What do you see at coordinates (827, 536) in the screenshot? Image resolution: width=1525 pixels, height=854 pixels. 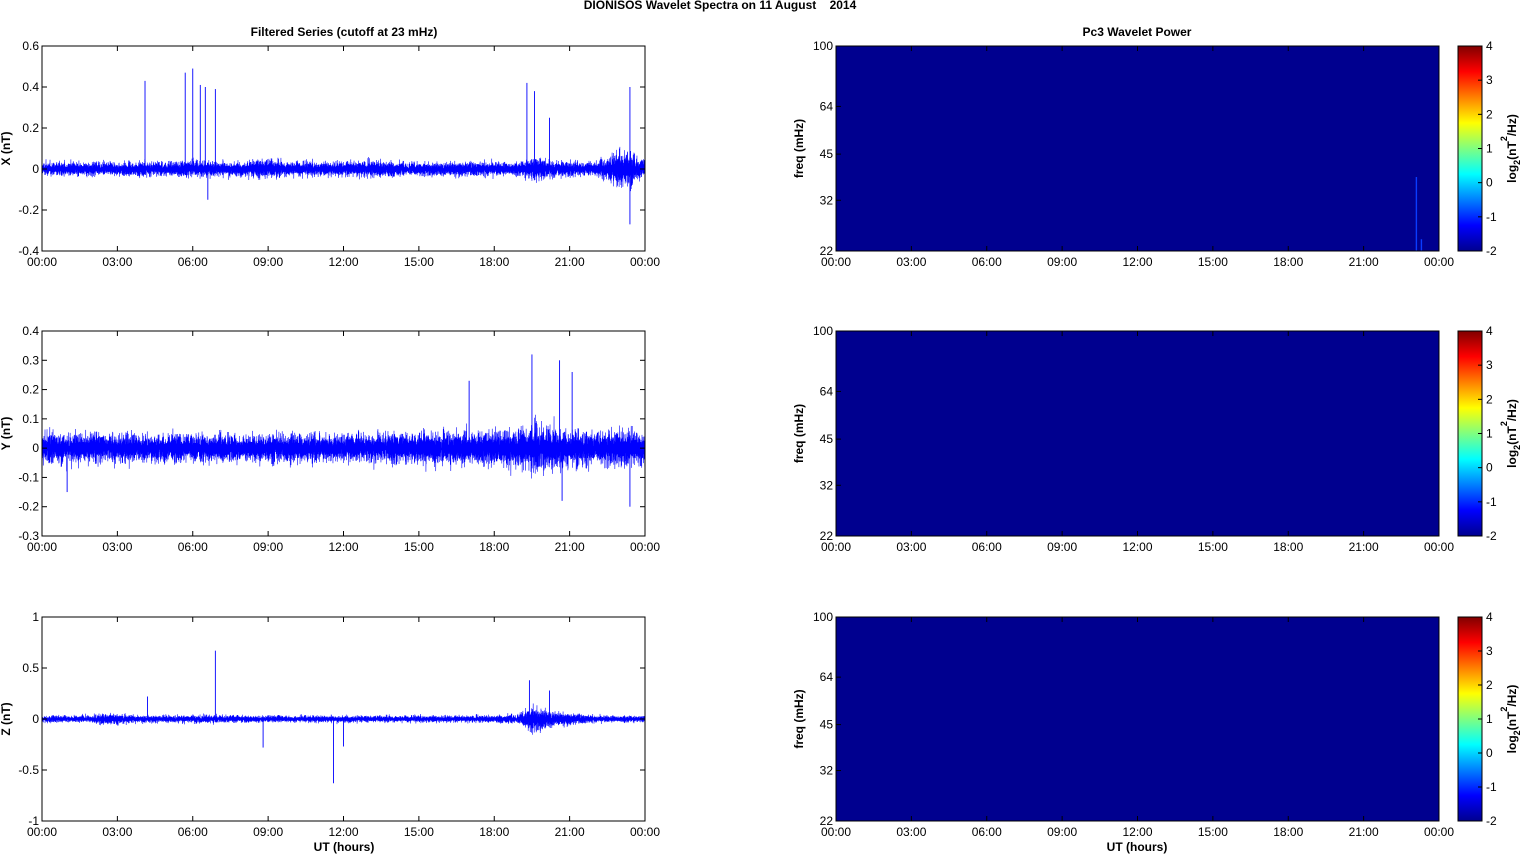 I see `ytick-label: 22` at bounding box center [827, 536].